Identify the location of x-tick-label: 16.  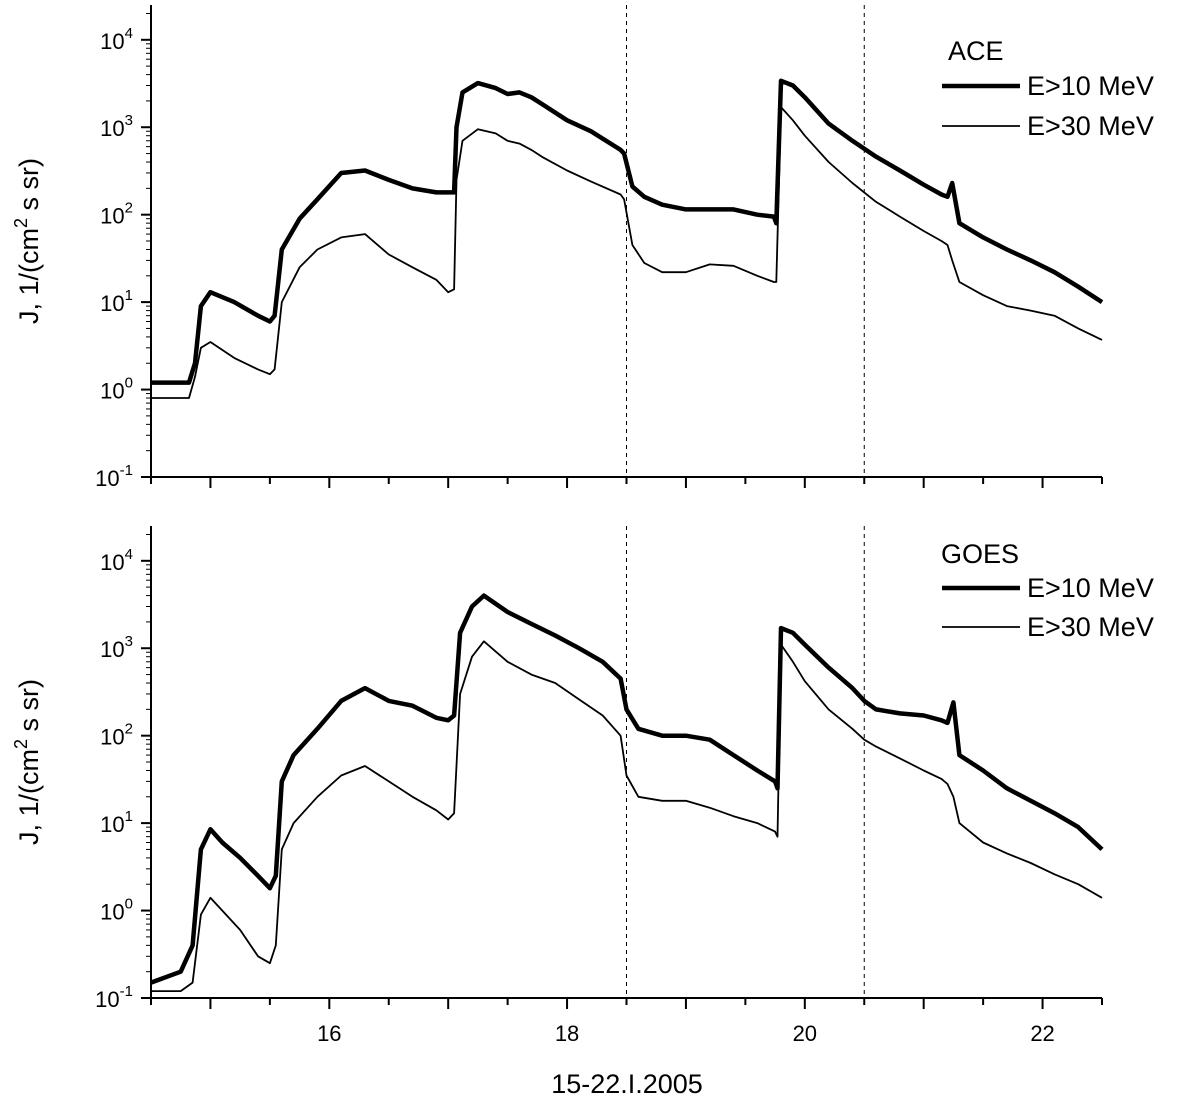
(329, 1033).